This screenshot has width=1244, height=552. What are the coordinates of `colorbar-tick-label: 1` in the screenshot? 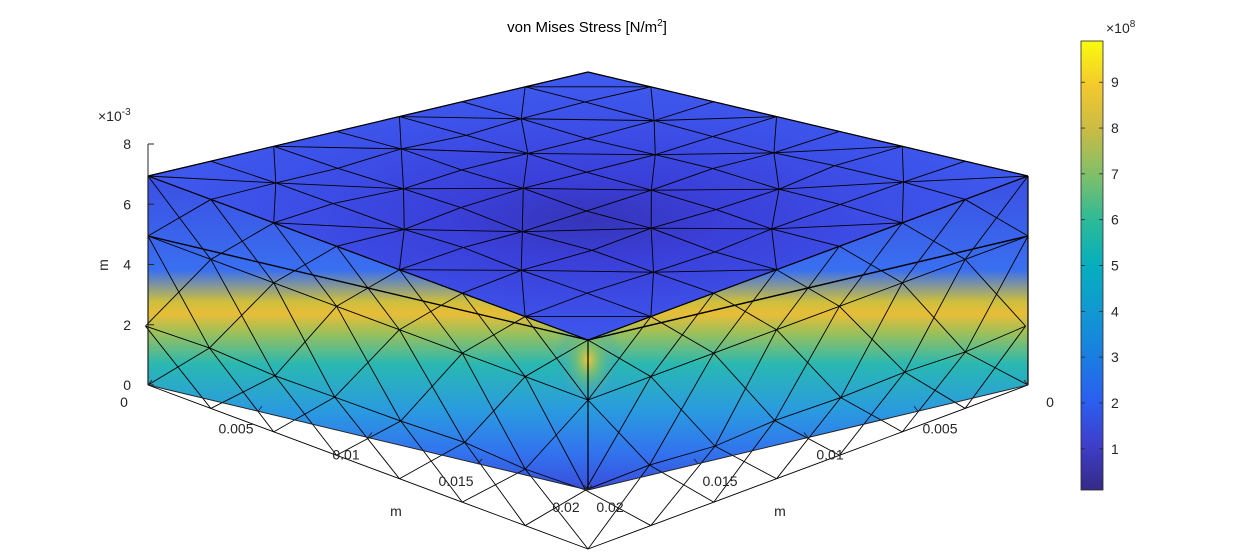 It's located at (1115, 449).